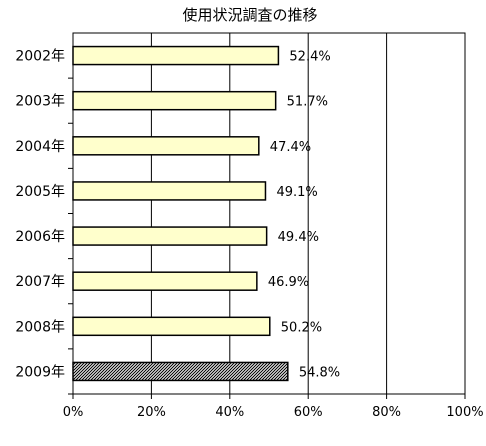 The width and height of the screenshot is (486, 446). Describe the element at coordinates (307, 102) in the screenshot. I see `data-label: 51.7%` at that location.